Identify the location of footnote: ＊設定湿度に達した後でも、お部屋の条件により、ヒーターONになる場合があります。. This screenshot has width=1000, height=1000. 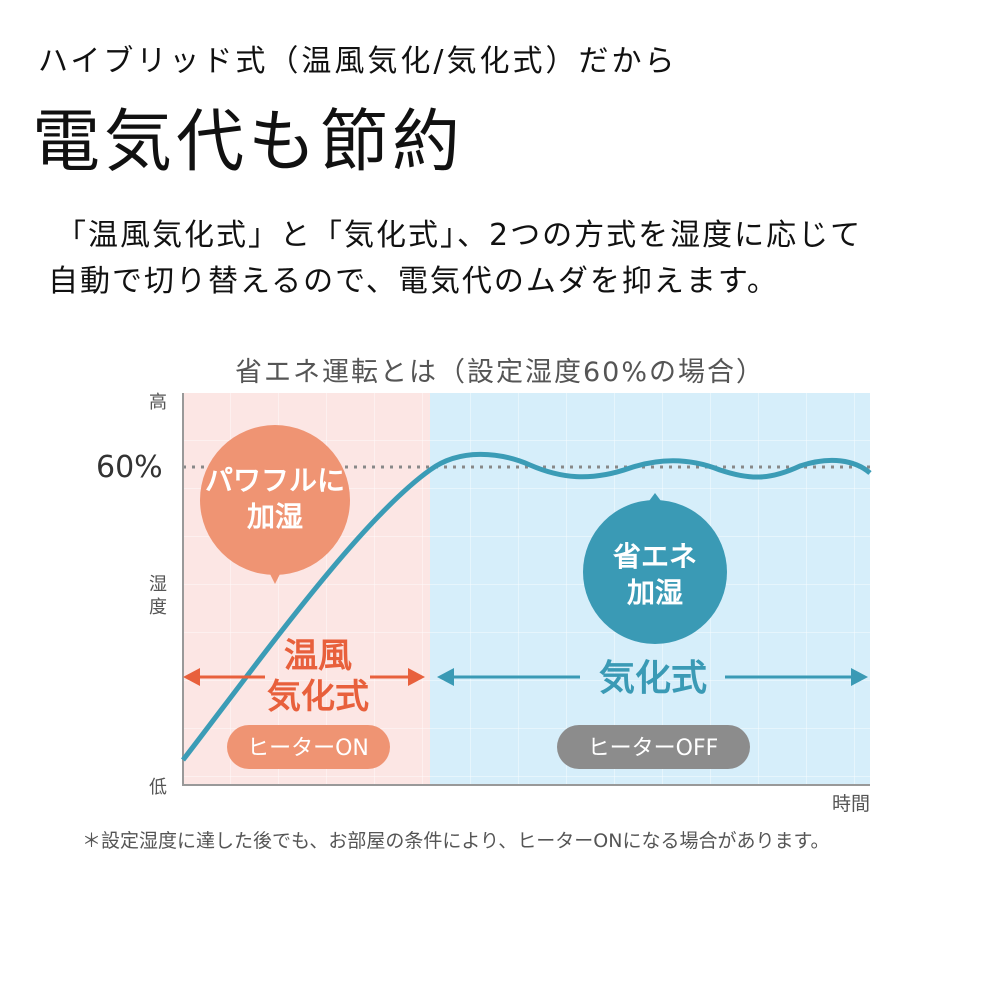
(456, 841).